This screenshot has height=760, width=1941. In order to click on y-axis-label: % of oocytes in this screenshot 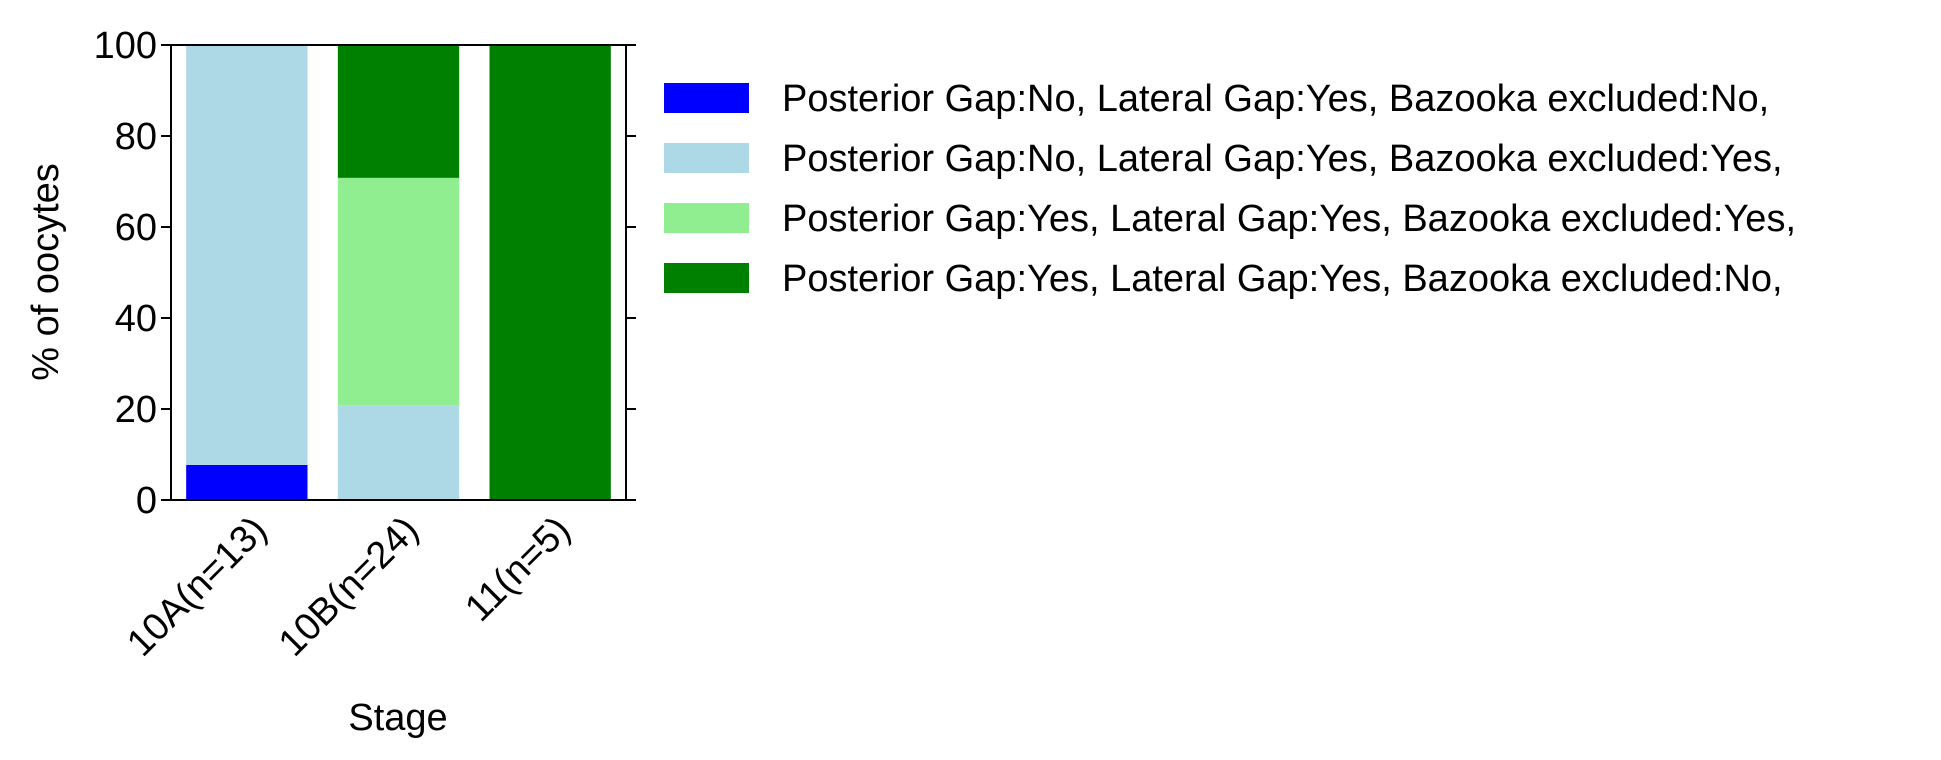, I will do `click(46, 272)`.